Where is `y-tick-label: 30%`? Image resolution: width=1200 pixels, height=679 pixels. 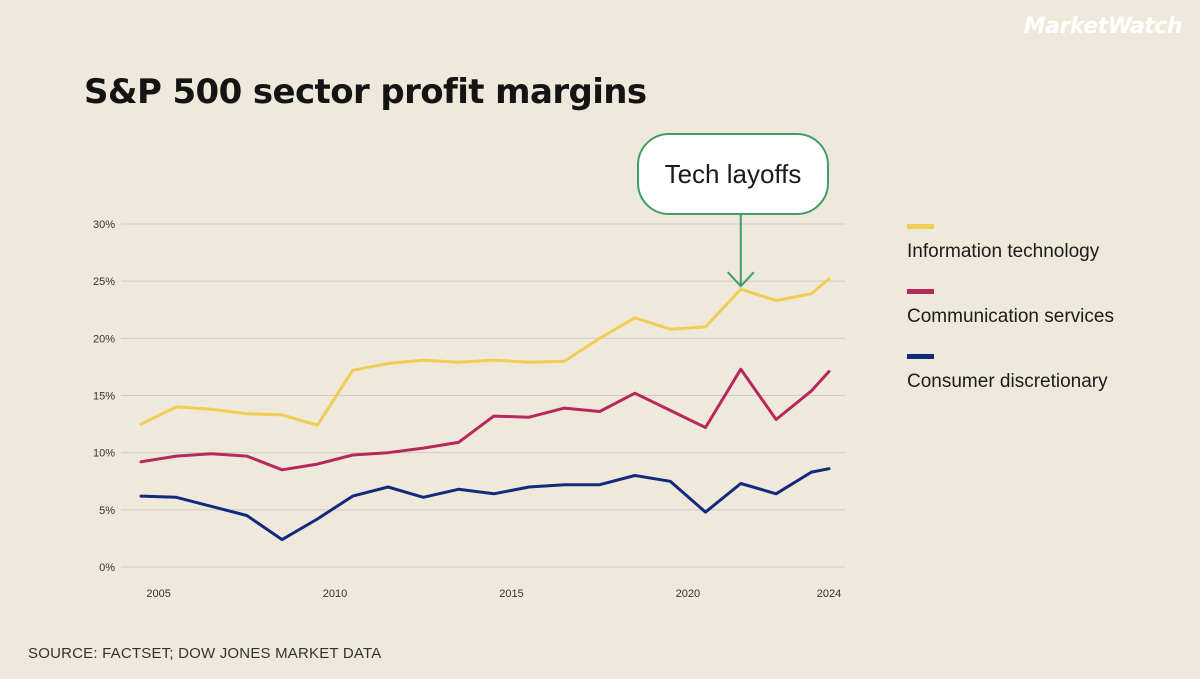 y-tick-label: 30% is located at coordinates (104, 225).